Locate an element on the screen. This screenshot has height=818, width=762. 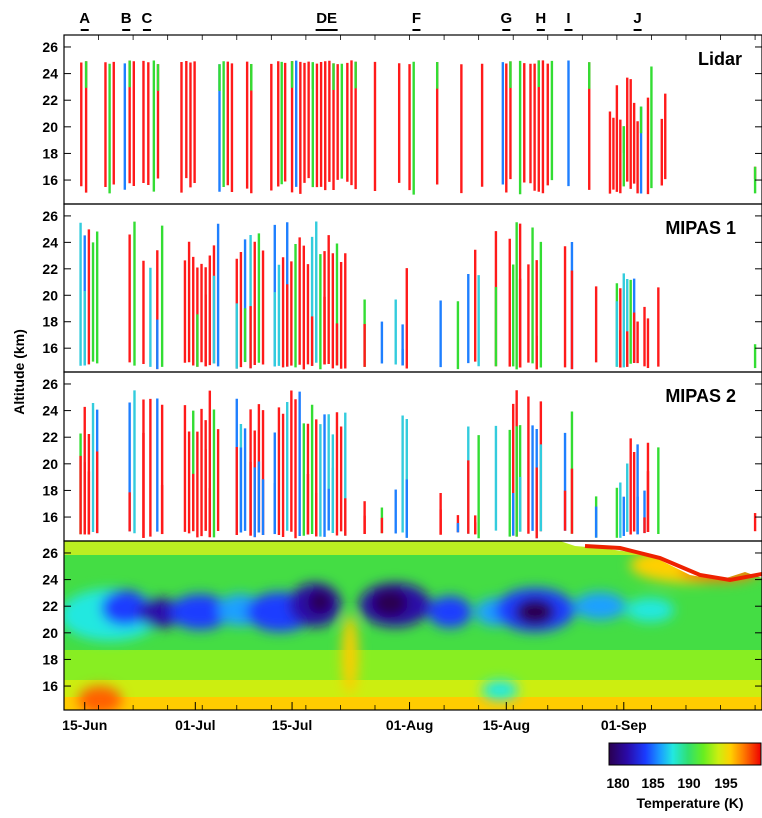
x-tick-label: 15-Jul is located at coordinates (292, 725).